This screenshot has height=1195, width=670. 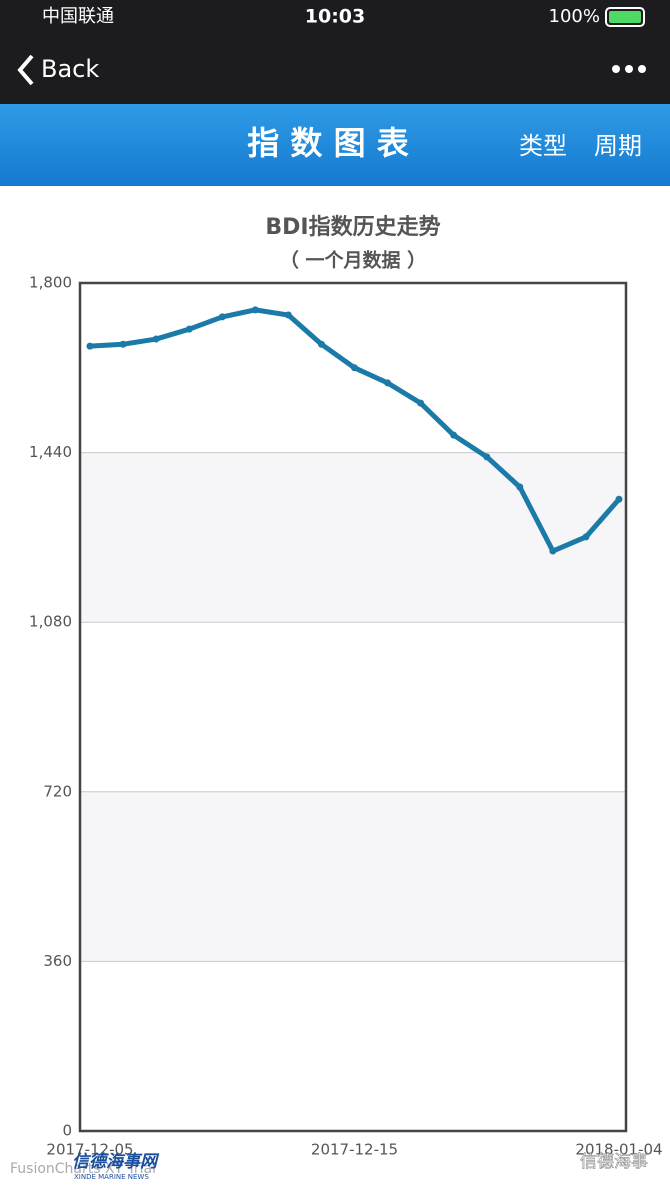 What do you see at coordinates (353, 260) in the screenshot?
I see `chart-subtitle: （ 一个月数据 ）` at bounding box center [353, 260].